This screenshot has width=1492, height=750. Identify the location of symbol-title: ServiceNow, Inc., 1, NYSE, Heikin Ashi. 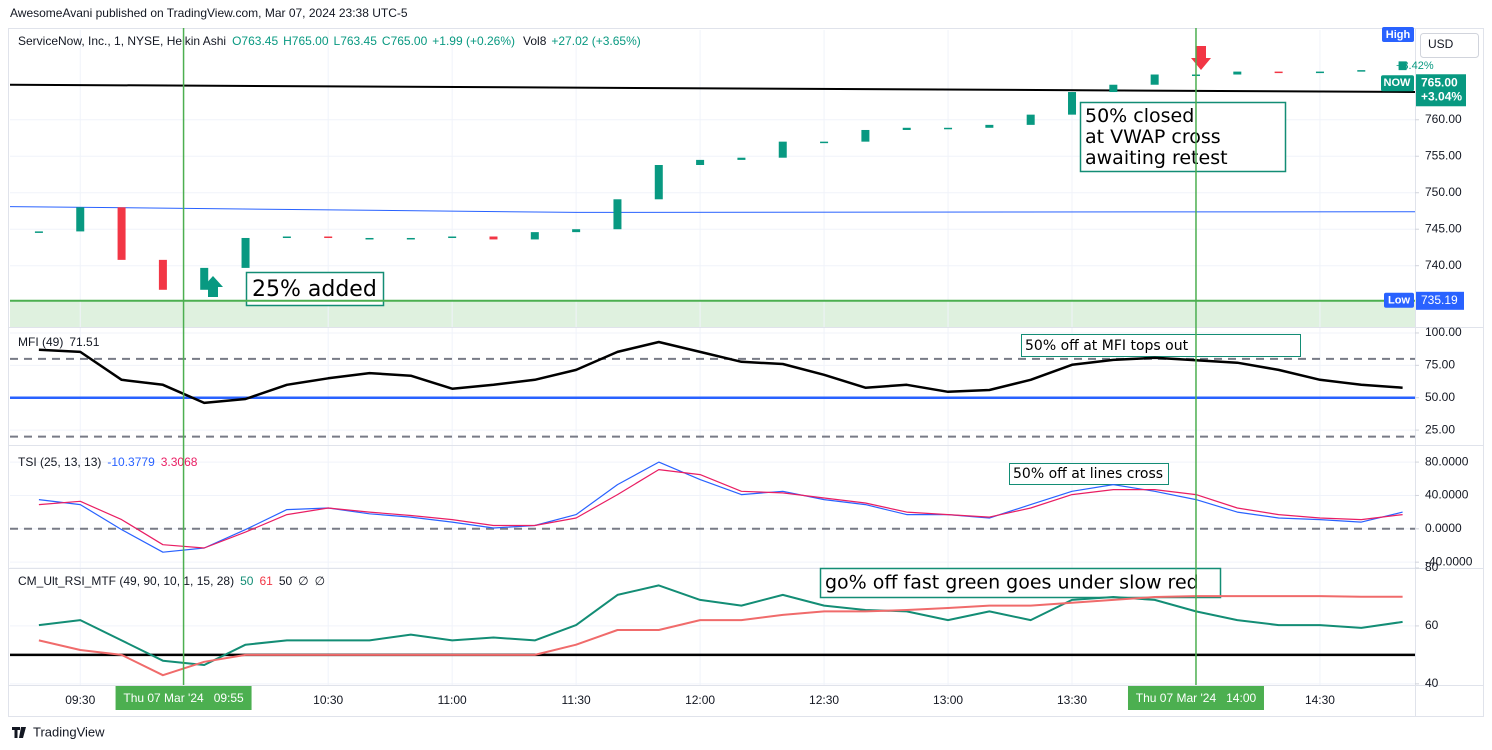
(122, 41).